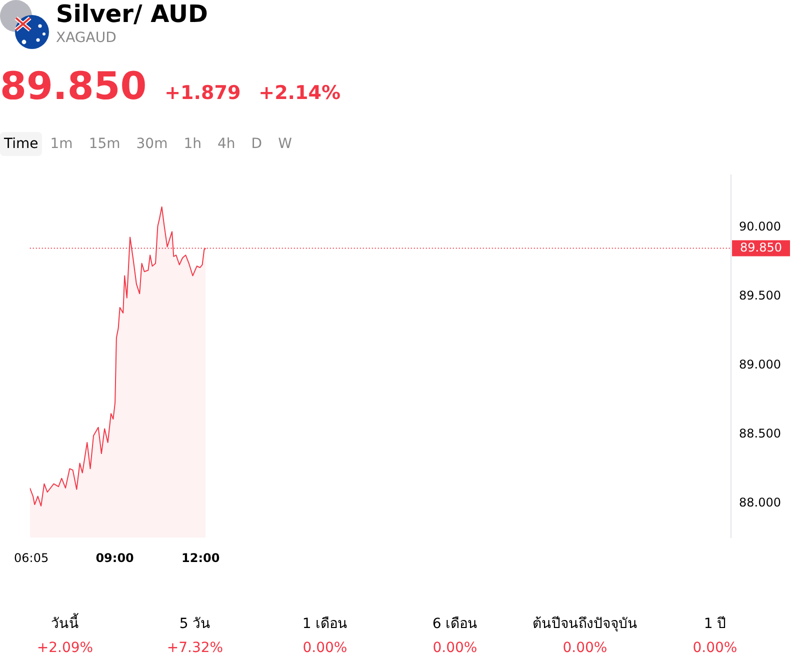  What do you see at coordinates (201, 557) in the screenshot?
I see `x-tick-label: 12:00` at bounding box center [201, 557].